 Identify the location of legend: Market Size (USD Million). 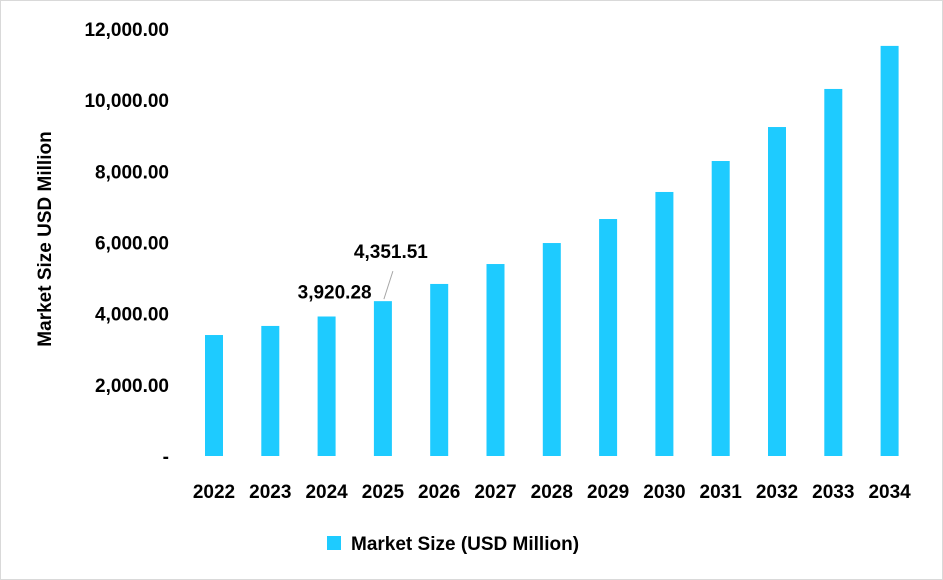
(453, 544).